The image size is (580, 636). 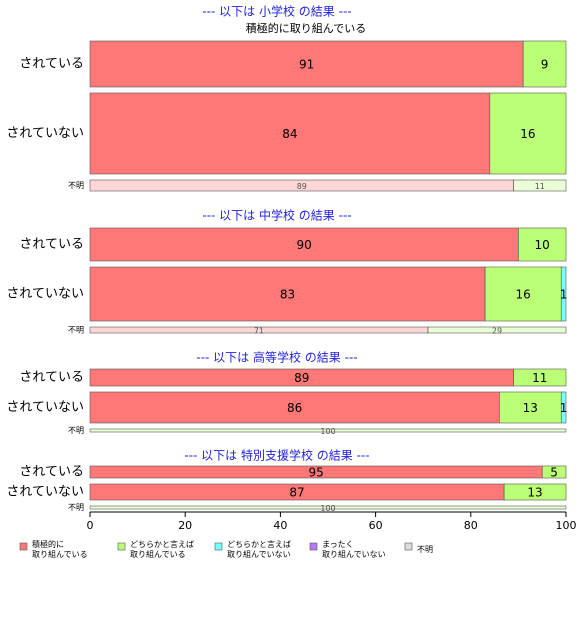 I want to click on panel-title: --- 以下は 高等学校 の結果 ---, so click(x=276, y=357).